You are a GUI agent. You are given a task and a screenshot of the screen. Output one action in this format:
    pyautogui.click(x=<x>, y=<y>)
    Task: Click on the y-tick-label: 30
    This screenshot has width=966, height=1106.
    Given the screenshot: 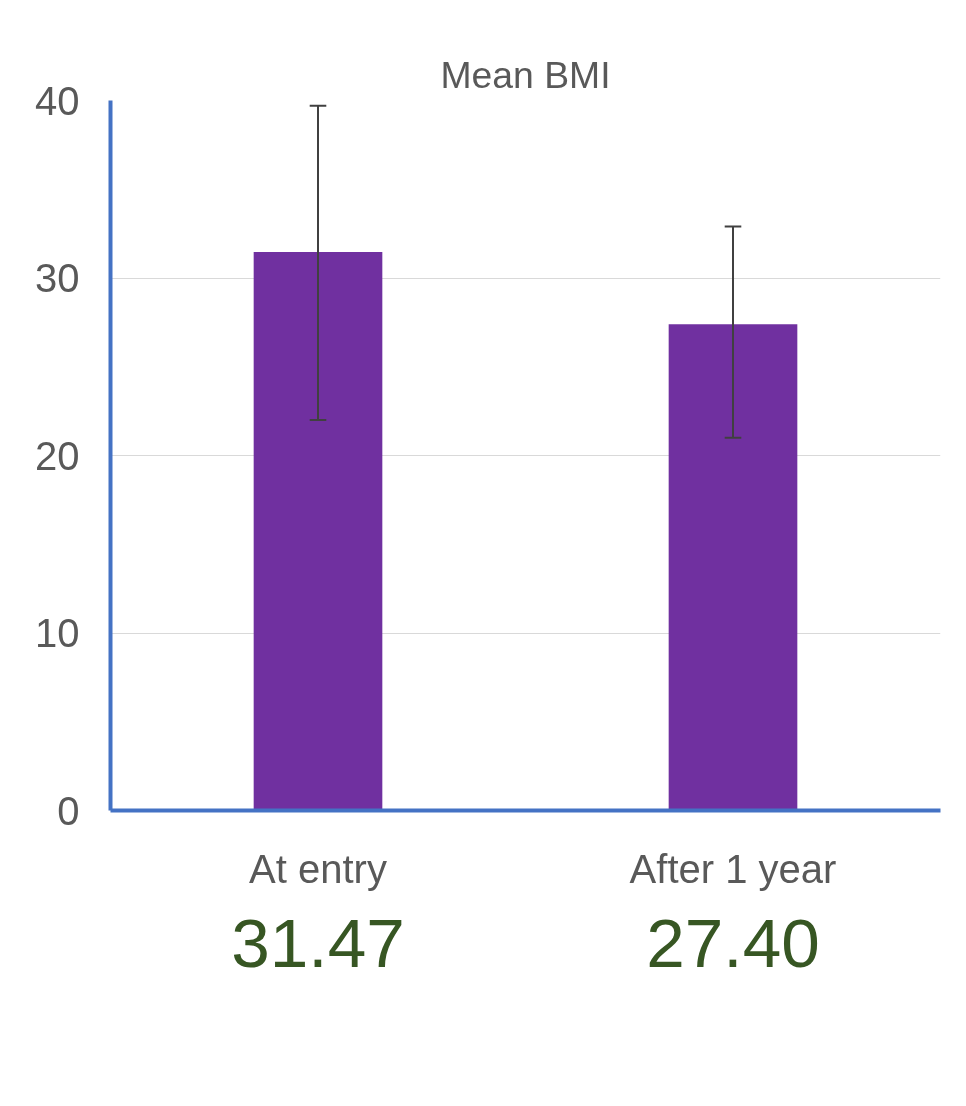 What is the action you would take?
    pyautogui.click(x=57, y=278)
    